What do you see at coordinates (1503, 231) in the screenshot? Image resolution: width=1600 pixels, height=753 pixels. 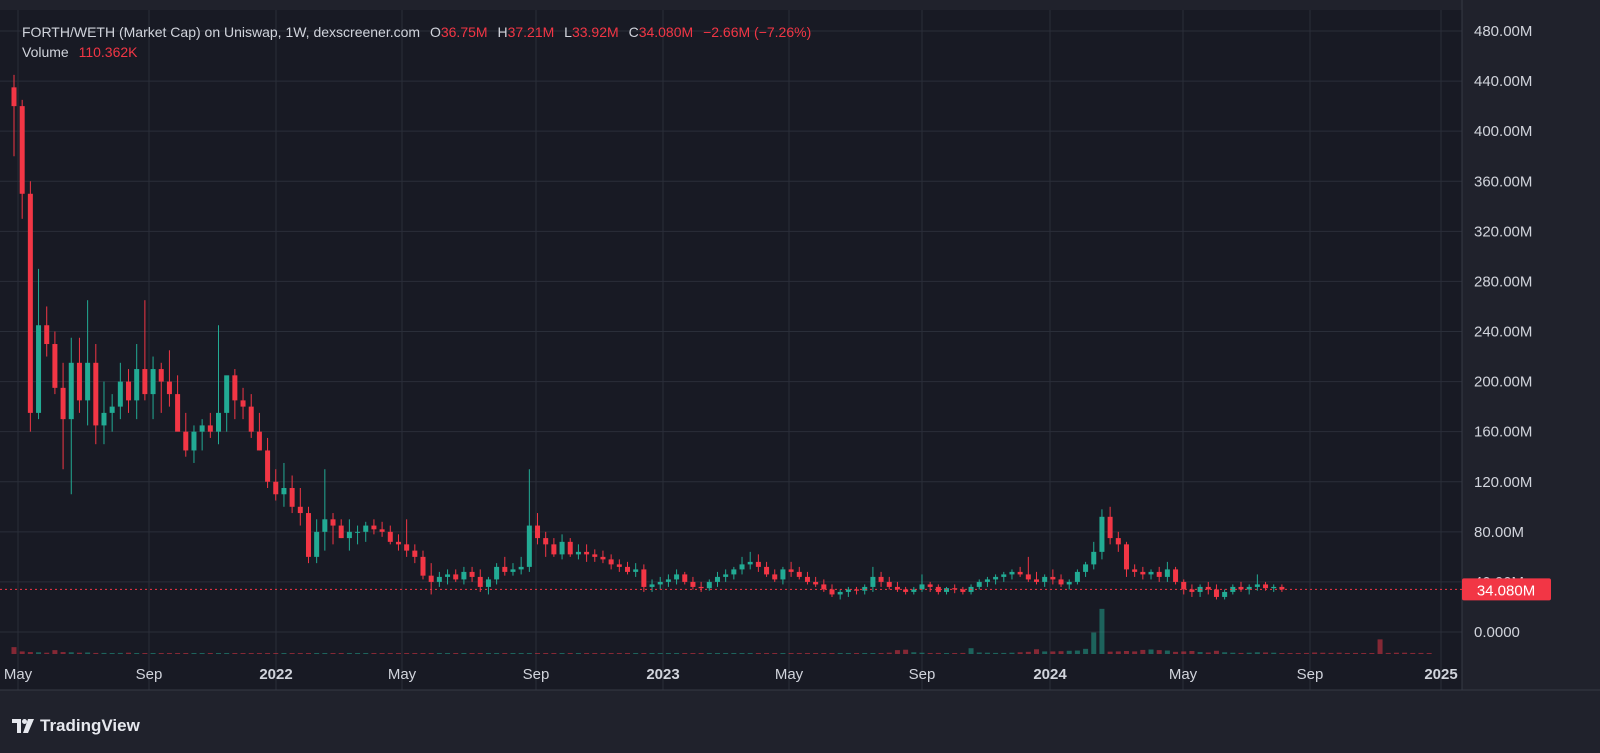 I see `y-tick-label: 320.00M` at bounding box center [1503, 231].